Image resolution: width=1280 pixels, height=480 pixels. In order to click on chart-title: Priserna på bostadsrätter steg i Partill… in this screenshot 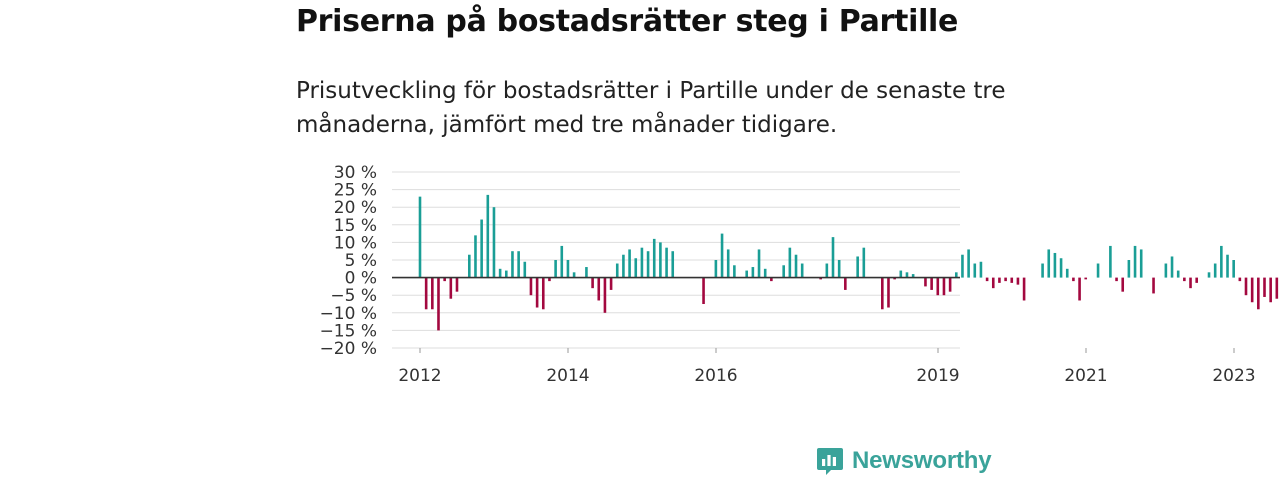, I will do `click(627, 21)`.